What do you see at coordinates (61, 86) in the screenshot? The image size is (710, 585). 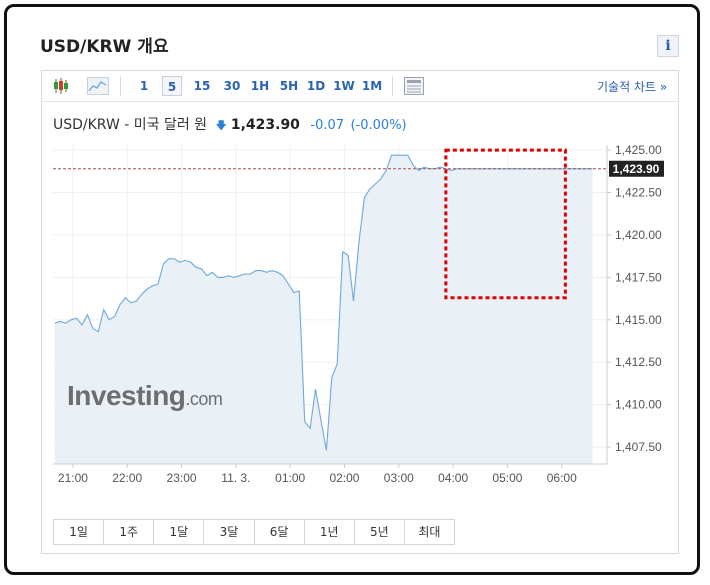 I see `candlestick-icon` at bounding box center [61, 86].